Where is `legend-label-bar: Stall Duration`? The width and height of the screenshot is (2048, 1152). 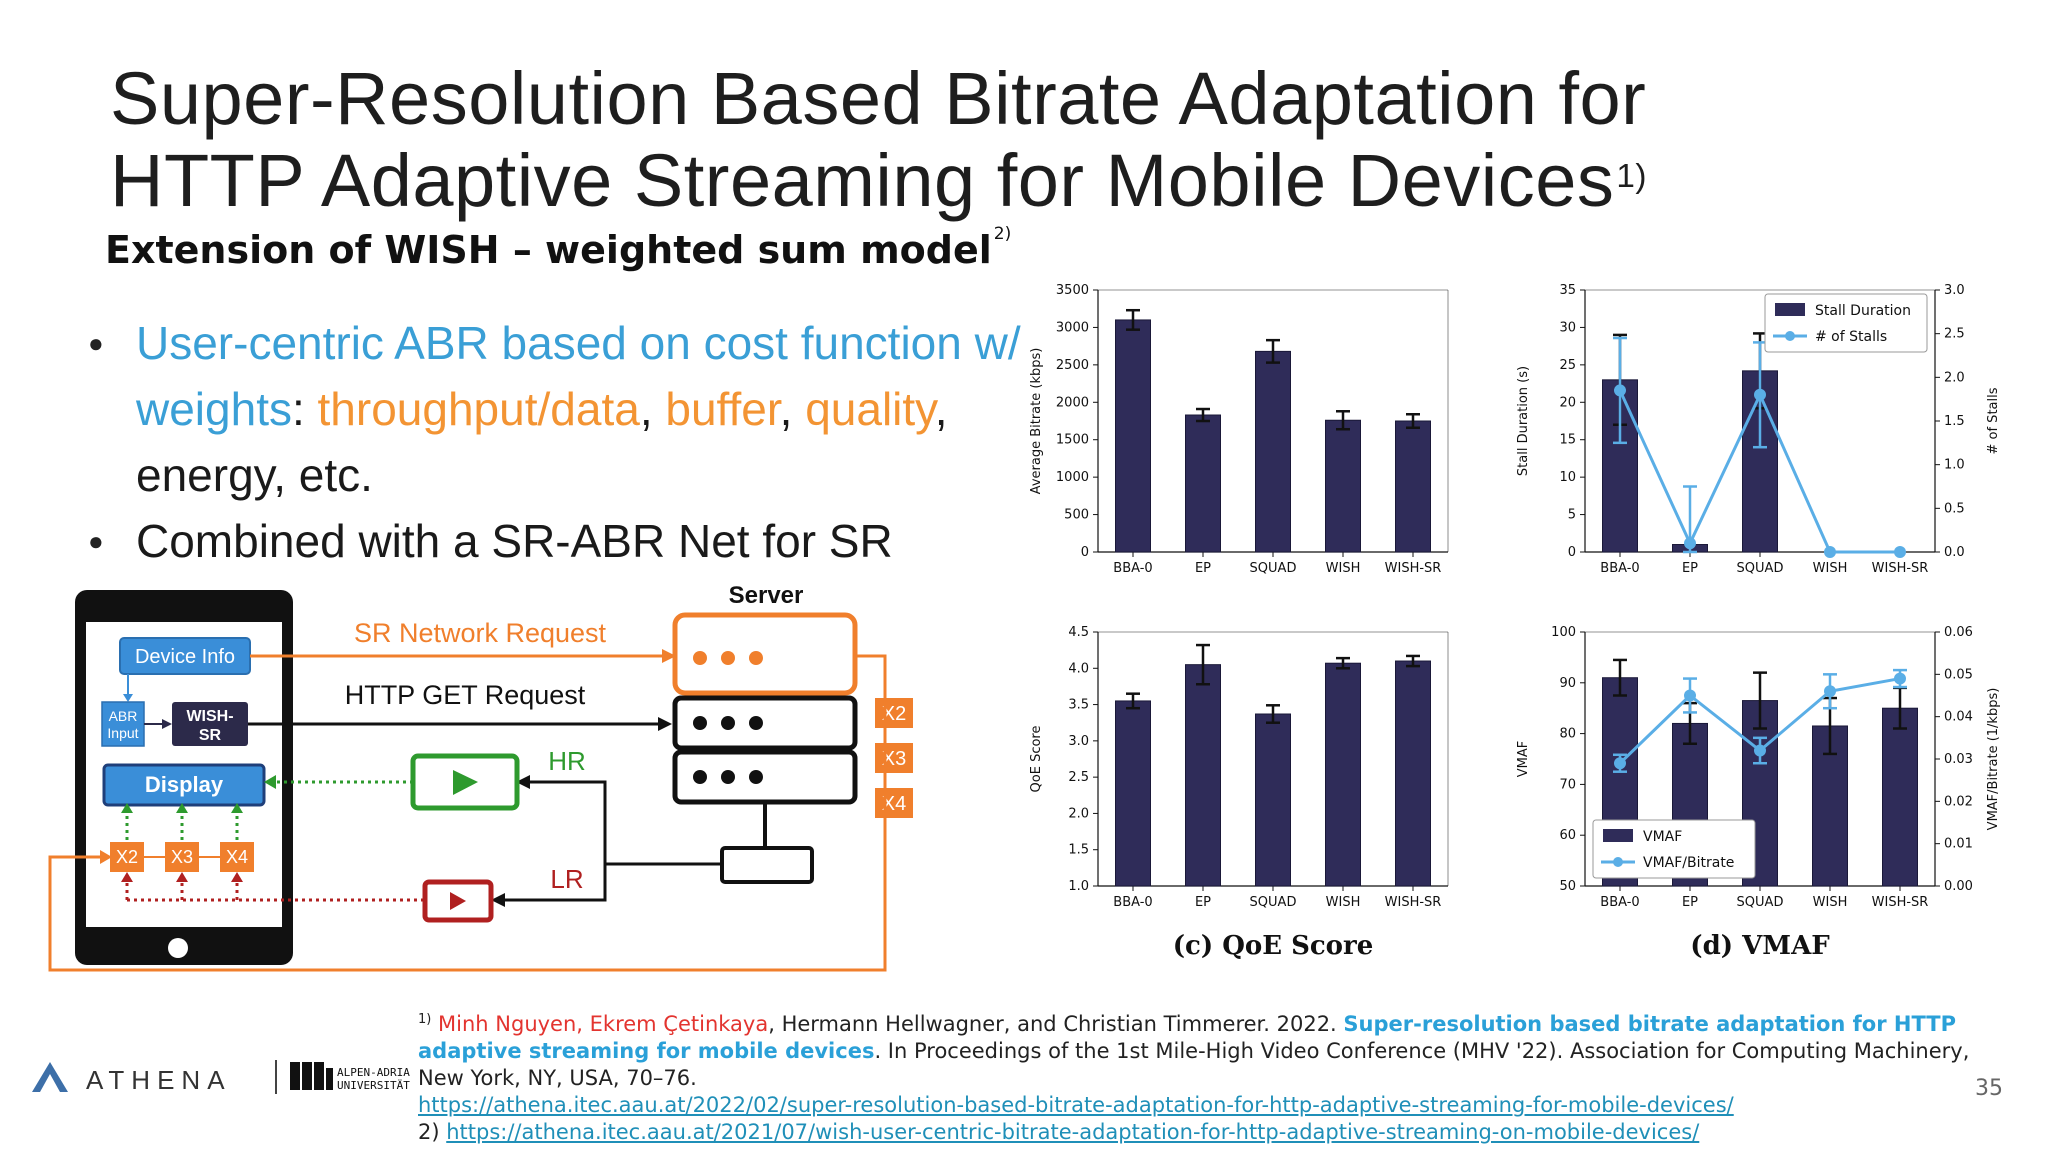 legend-label-bar: Stall Duration is located at coordinates (1863, 311).